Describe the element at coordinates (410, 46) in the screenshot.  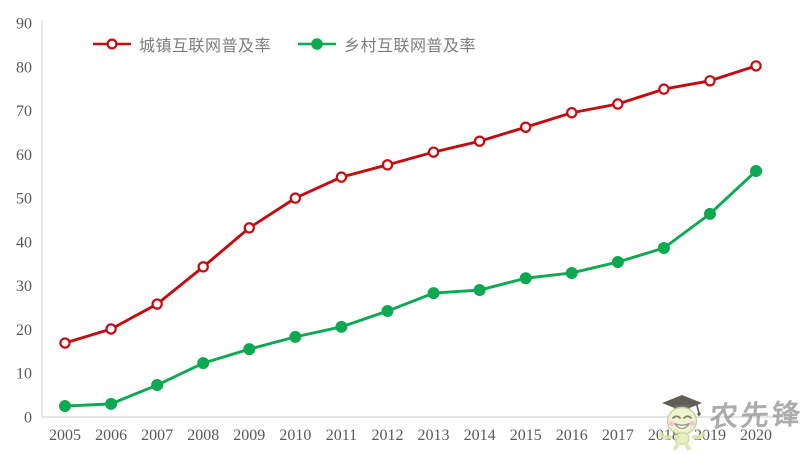
I see `legend-label-rural: 乡村互联网普及率` at that location.